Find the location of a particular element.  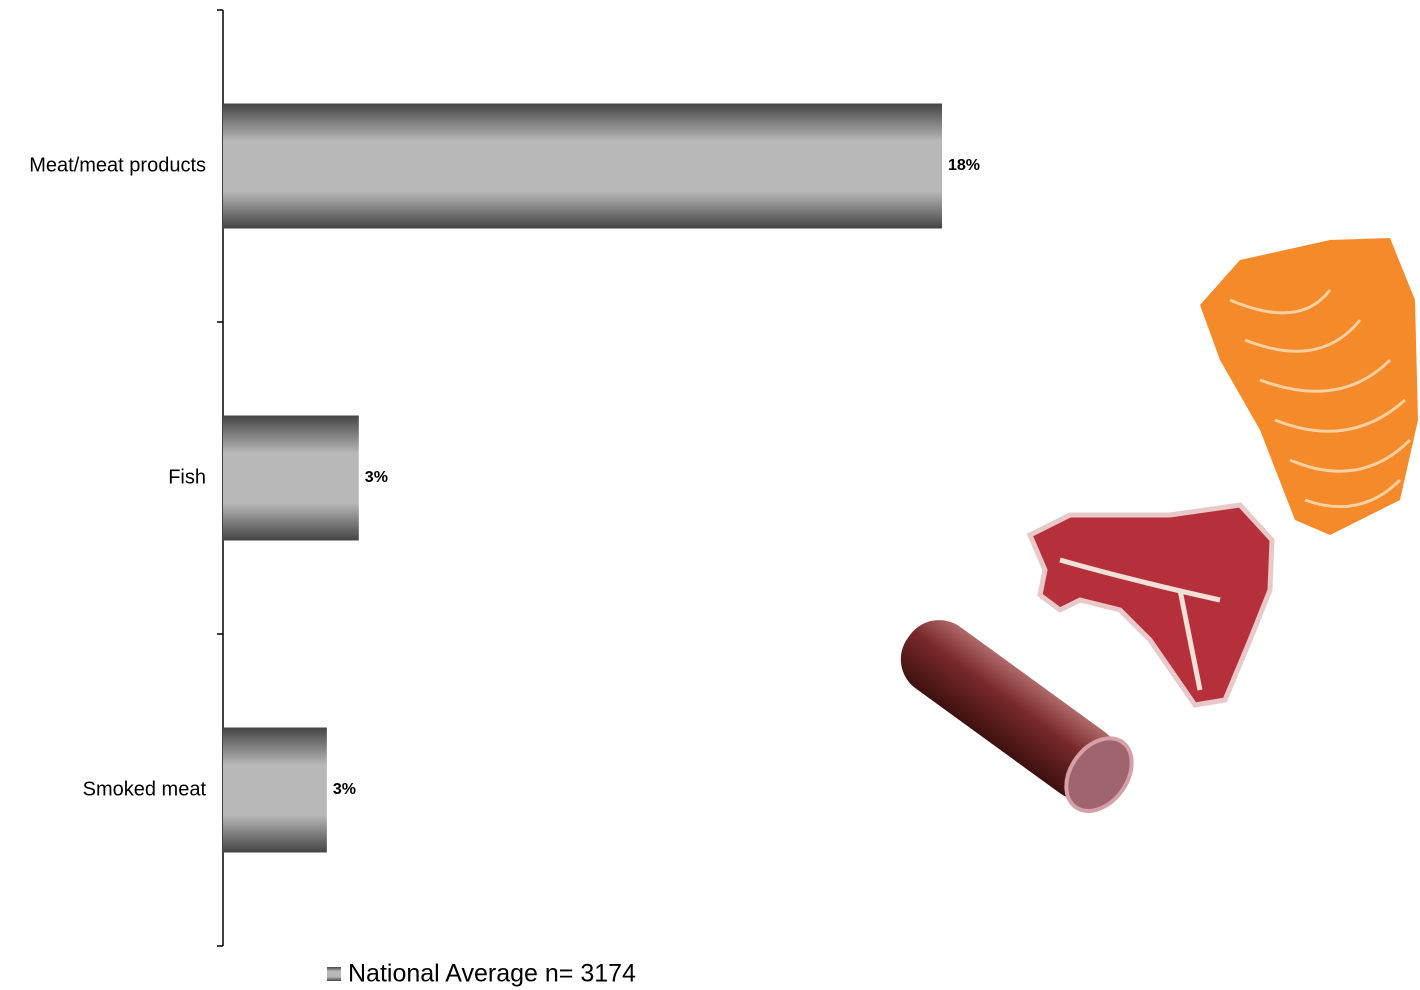

legend-swatch is located at coordinates (334, 974).